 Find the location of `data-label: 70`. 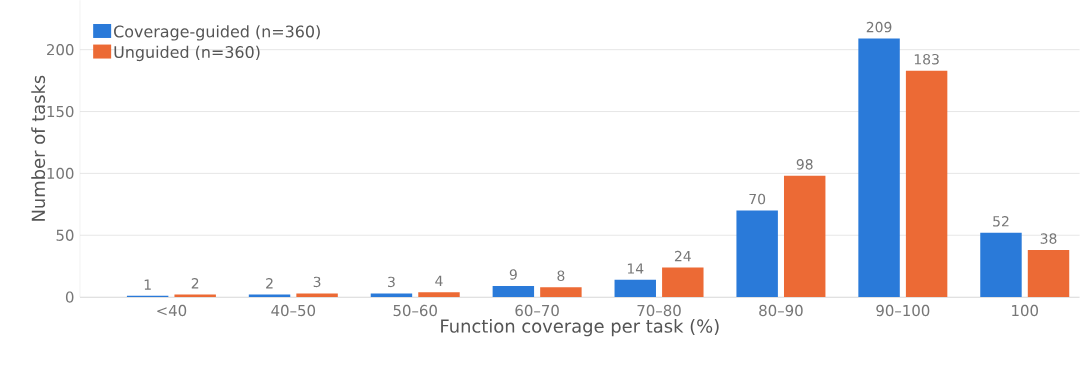

data-label: 70 is located at coordinates (757, 199).